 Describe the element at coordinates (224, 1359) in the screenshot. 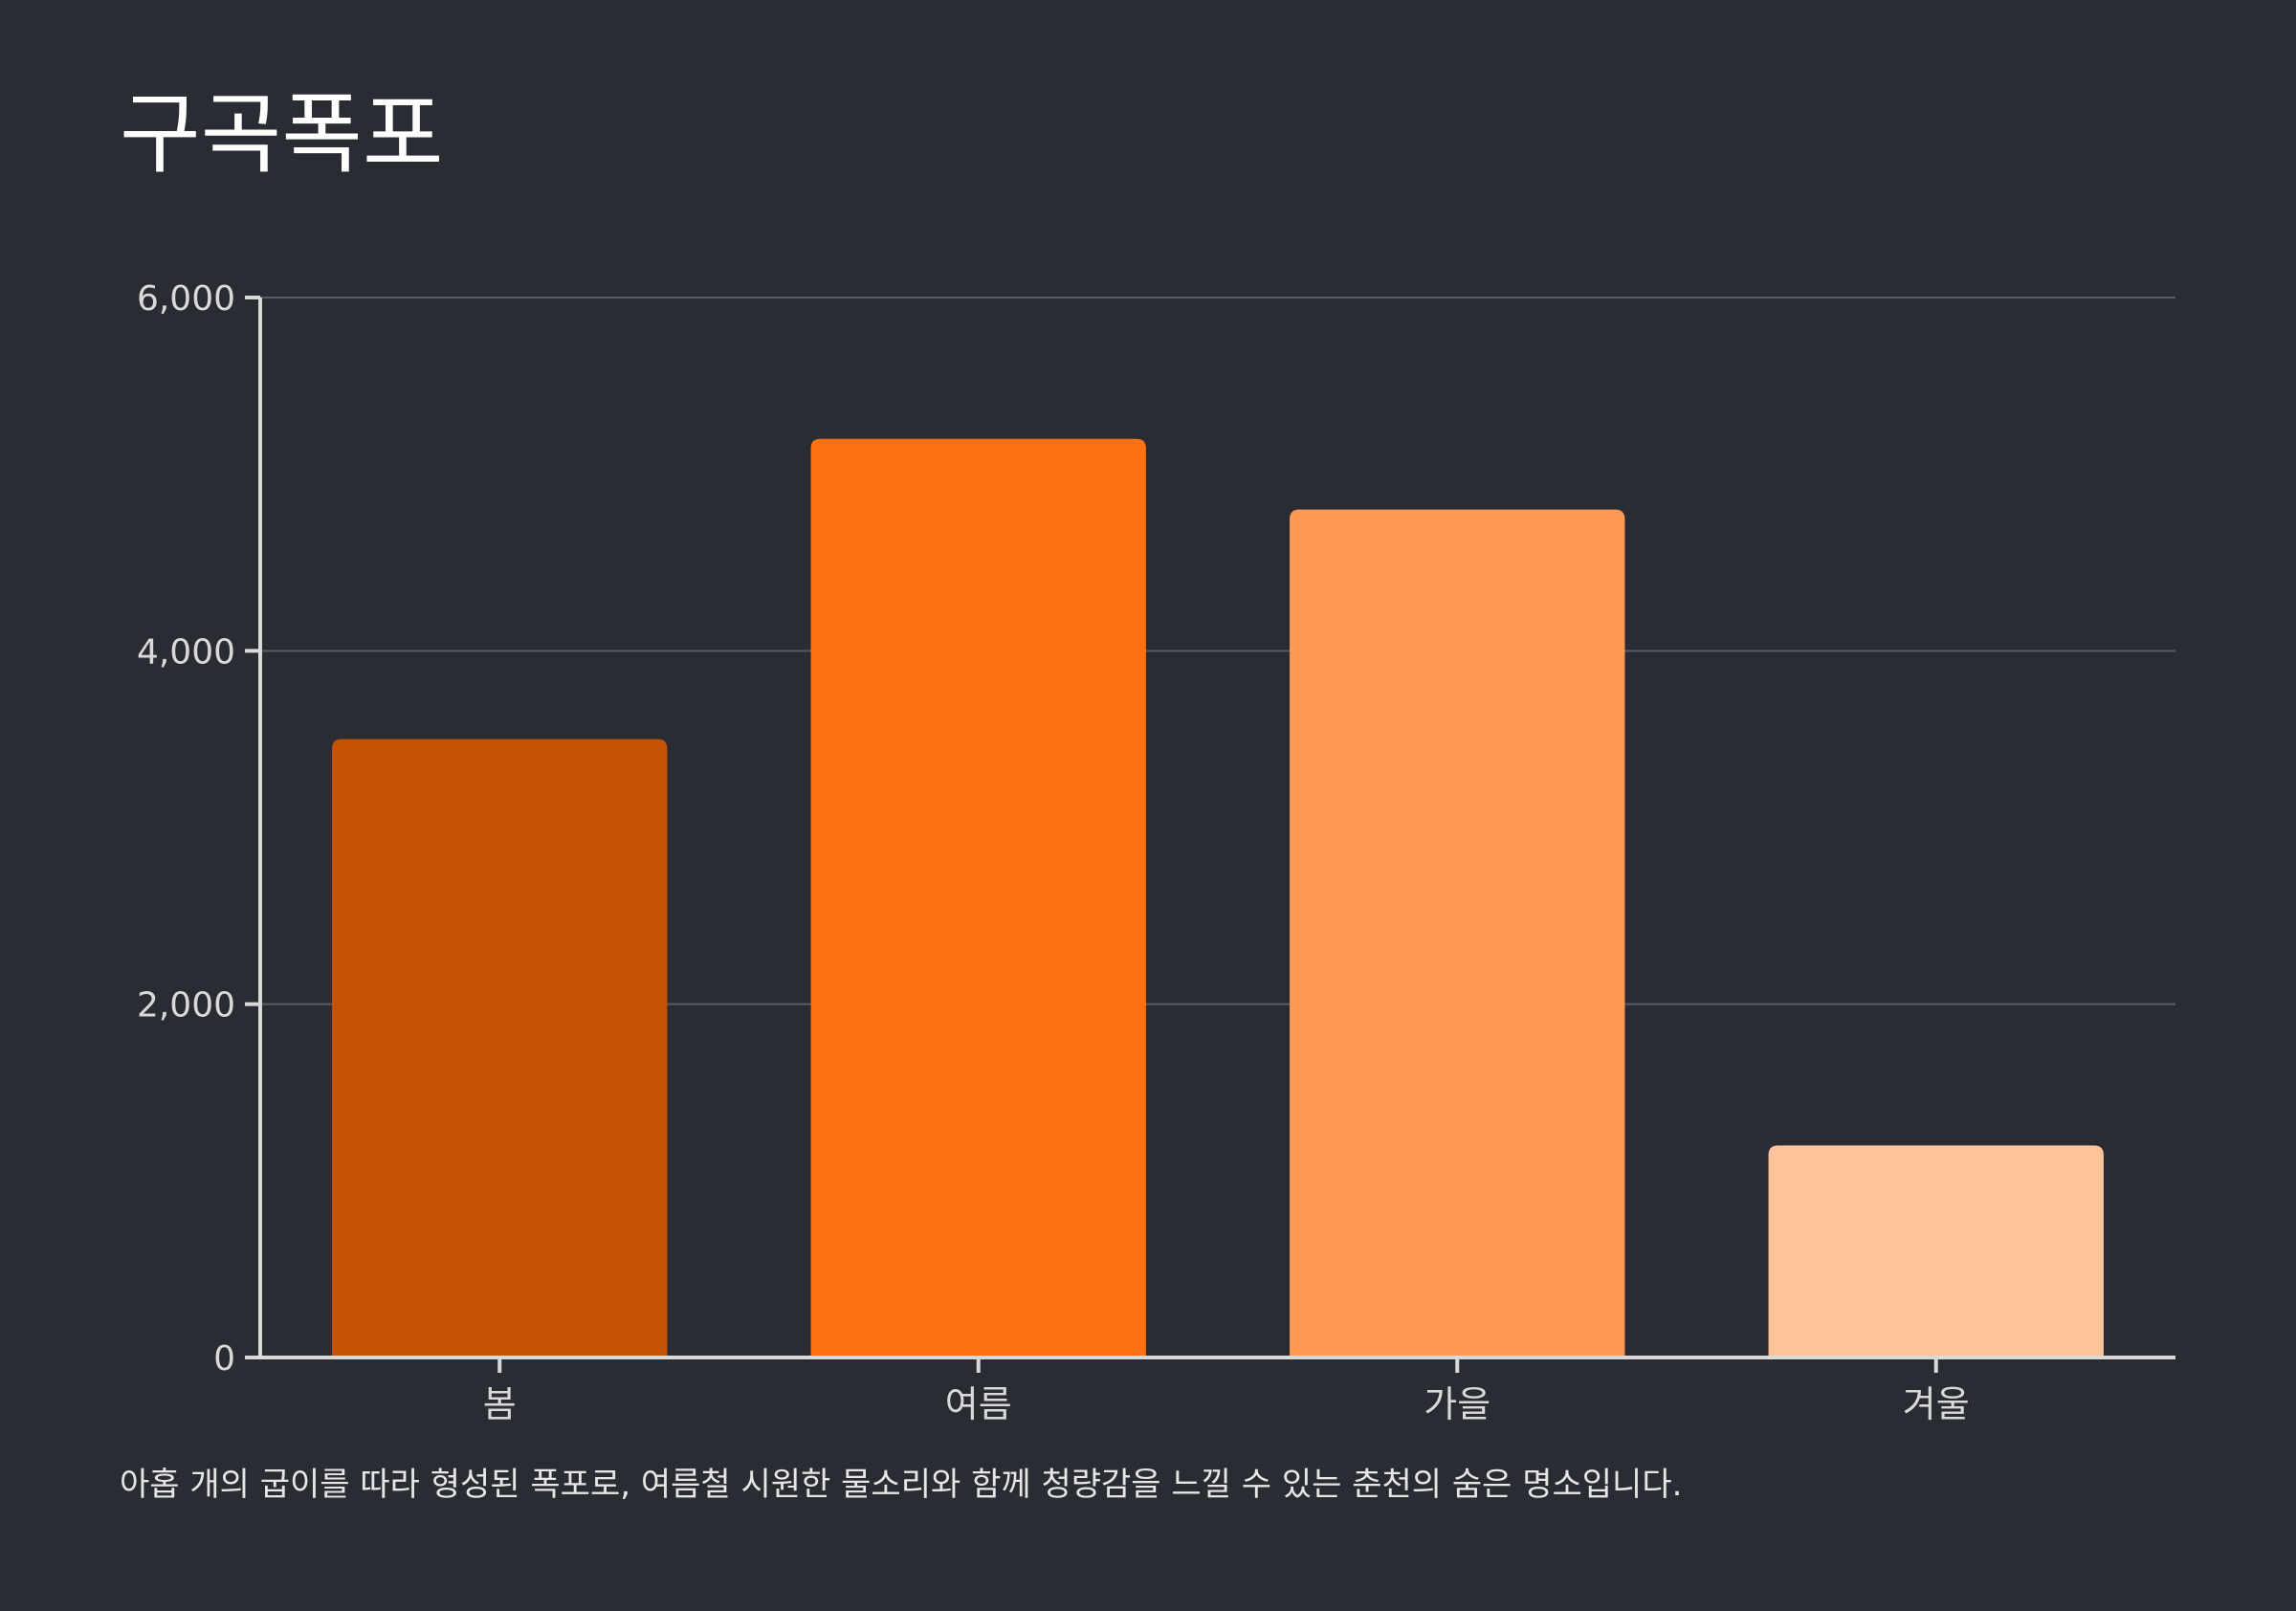

I see `y-tick-label: 0` at that location.